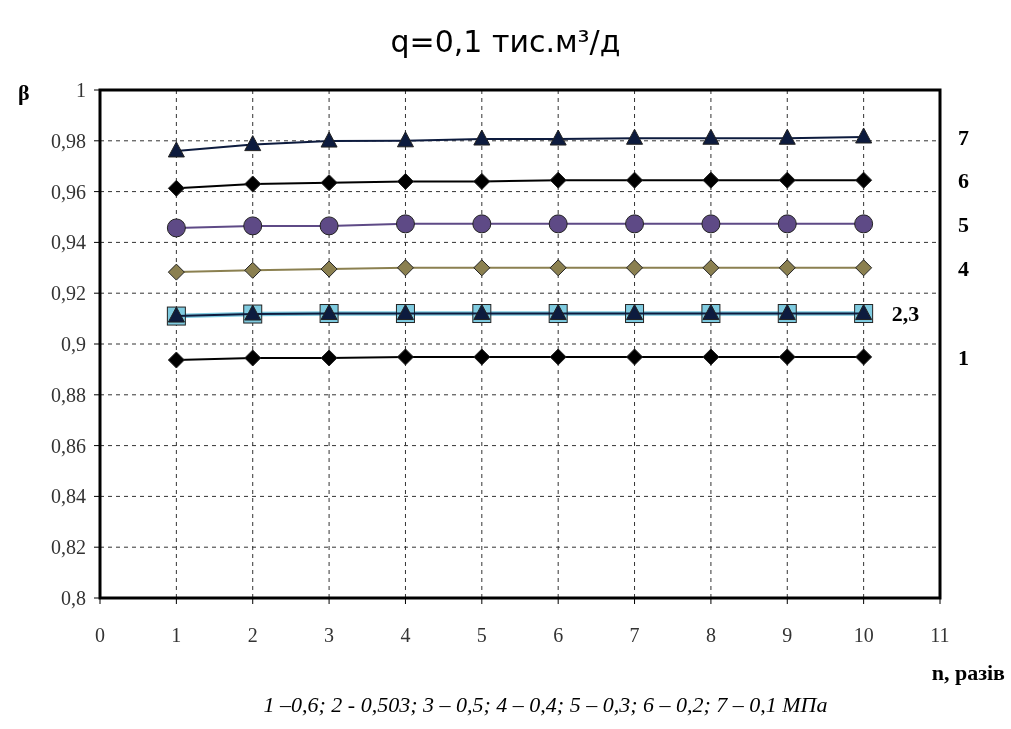  I want to click on y-tick-label: 0,88, so click(68, 394).